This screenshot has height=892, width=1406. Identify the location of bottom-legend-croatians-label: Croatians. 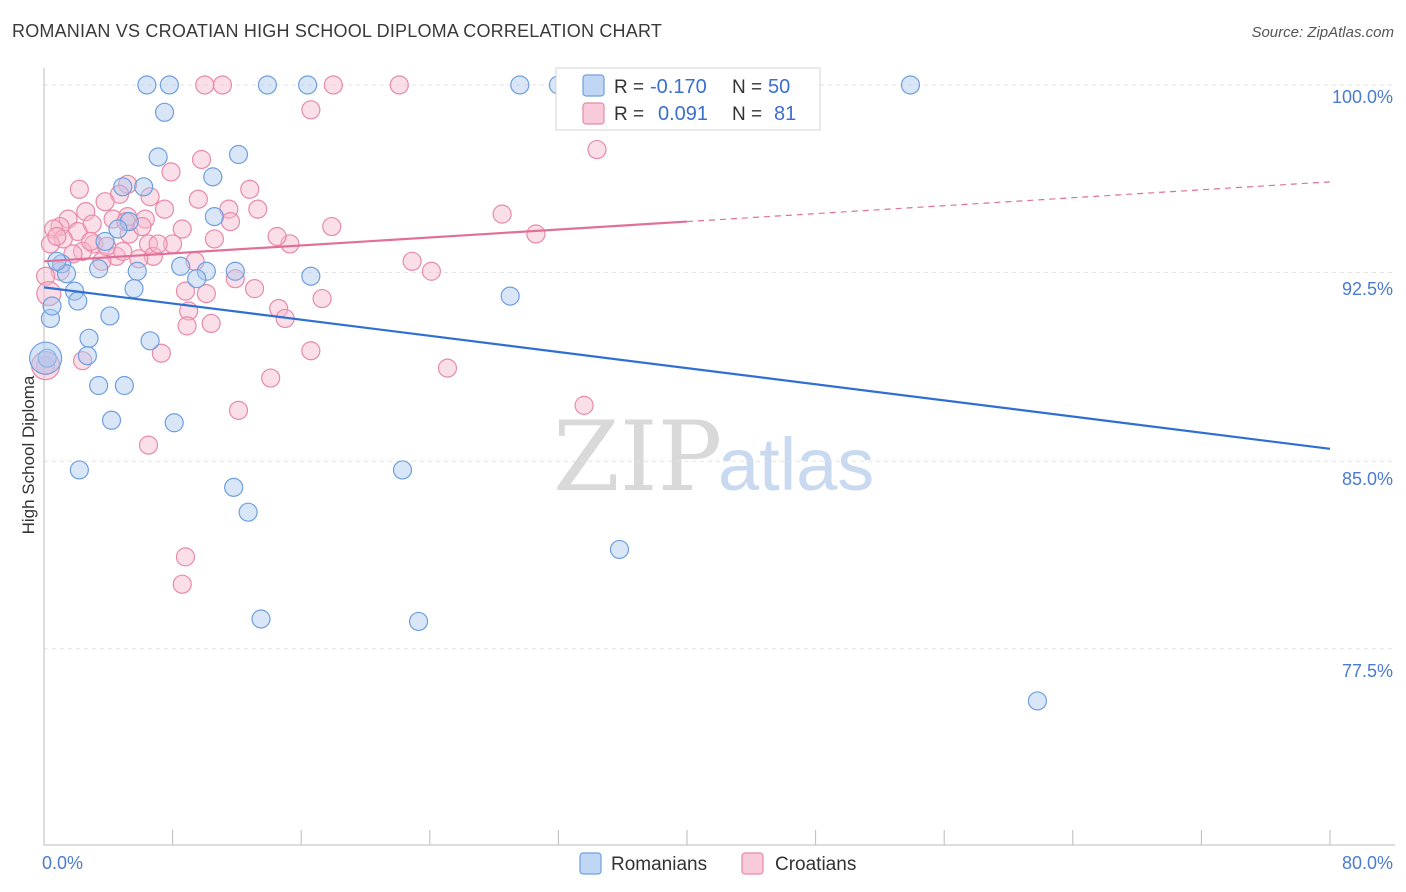
(815, 864).